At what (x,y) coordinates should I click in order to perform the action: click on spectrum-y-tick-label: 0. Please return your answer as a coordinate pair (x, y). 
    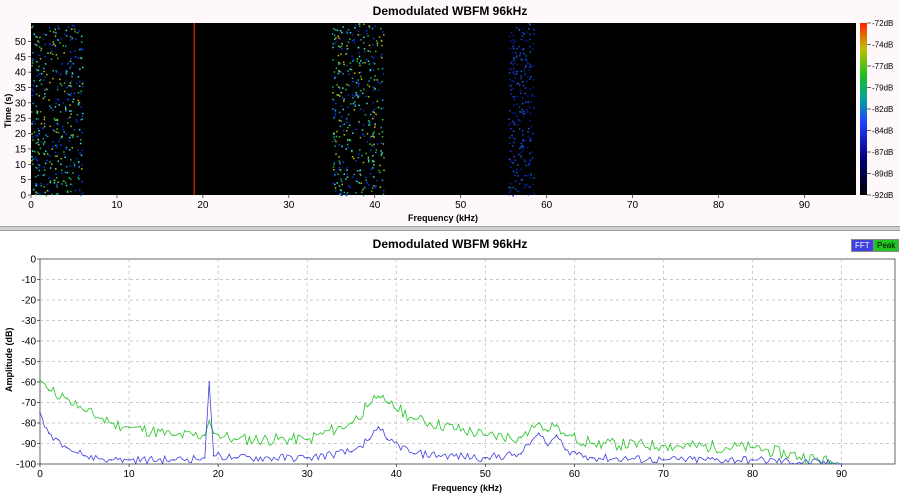
    Looking at the image, I should click on (33, 260).